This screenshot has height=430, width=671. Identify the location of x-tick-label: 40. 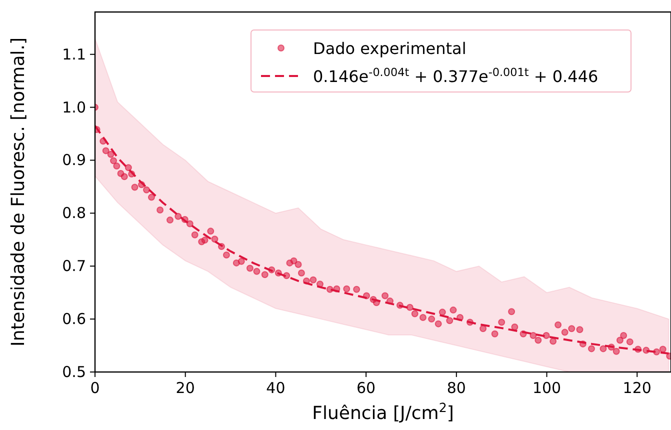
(276, 388).